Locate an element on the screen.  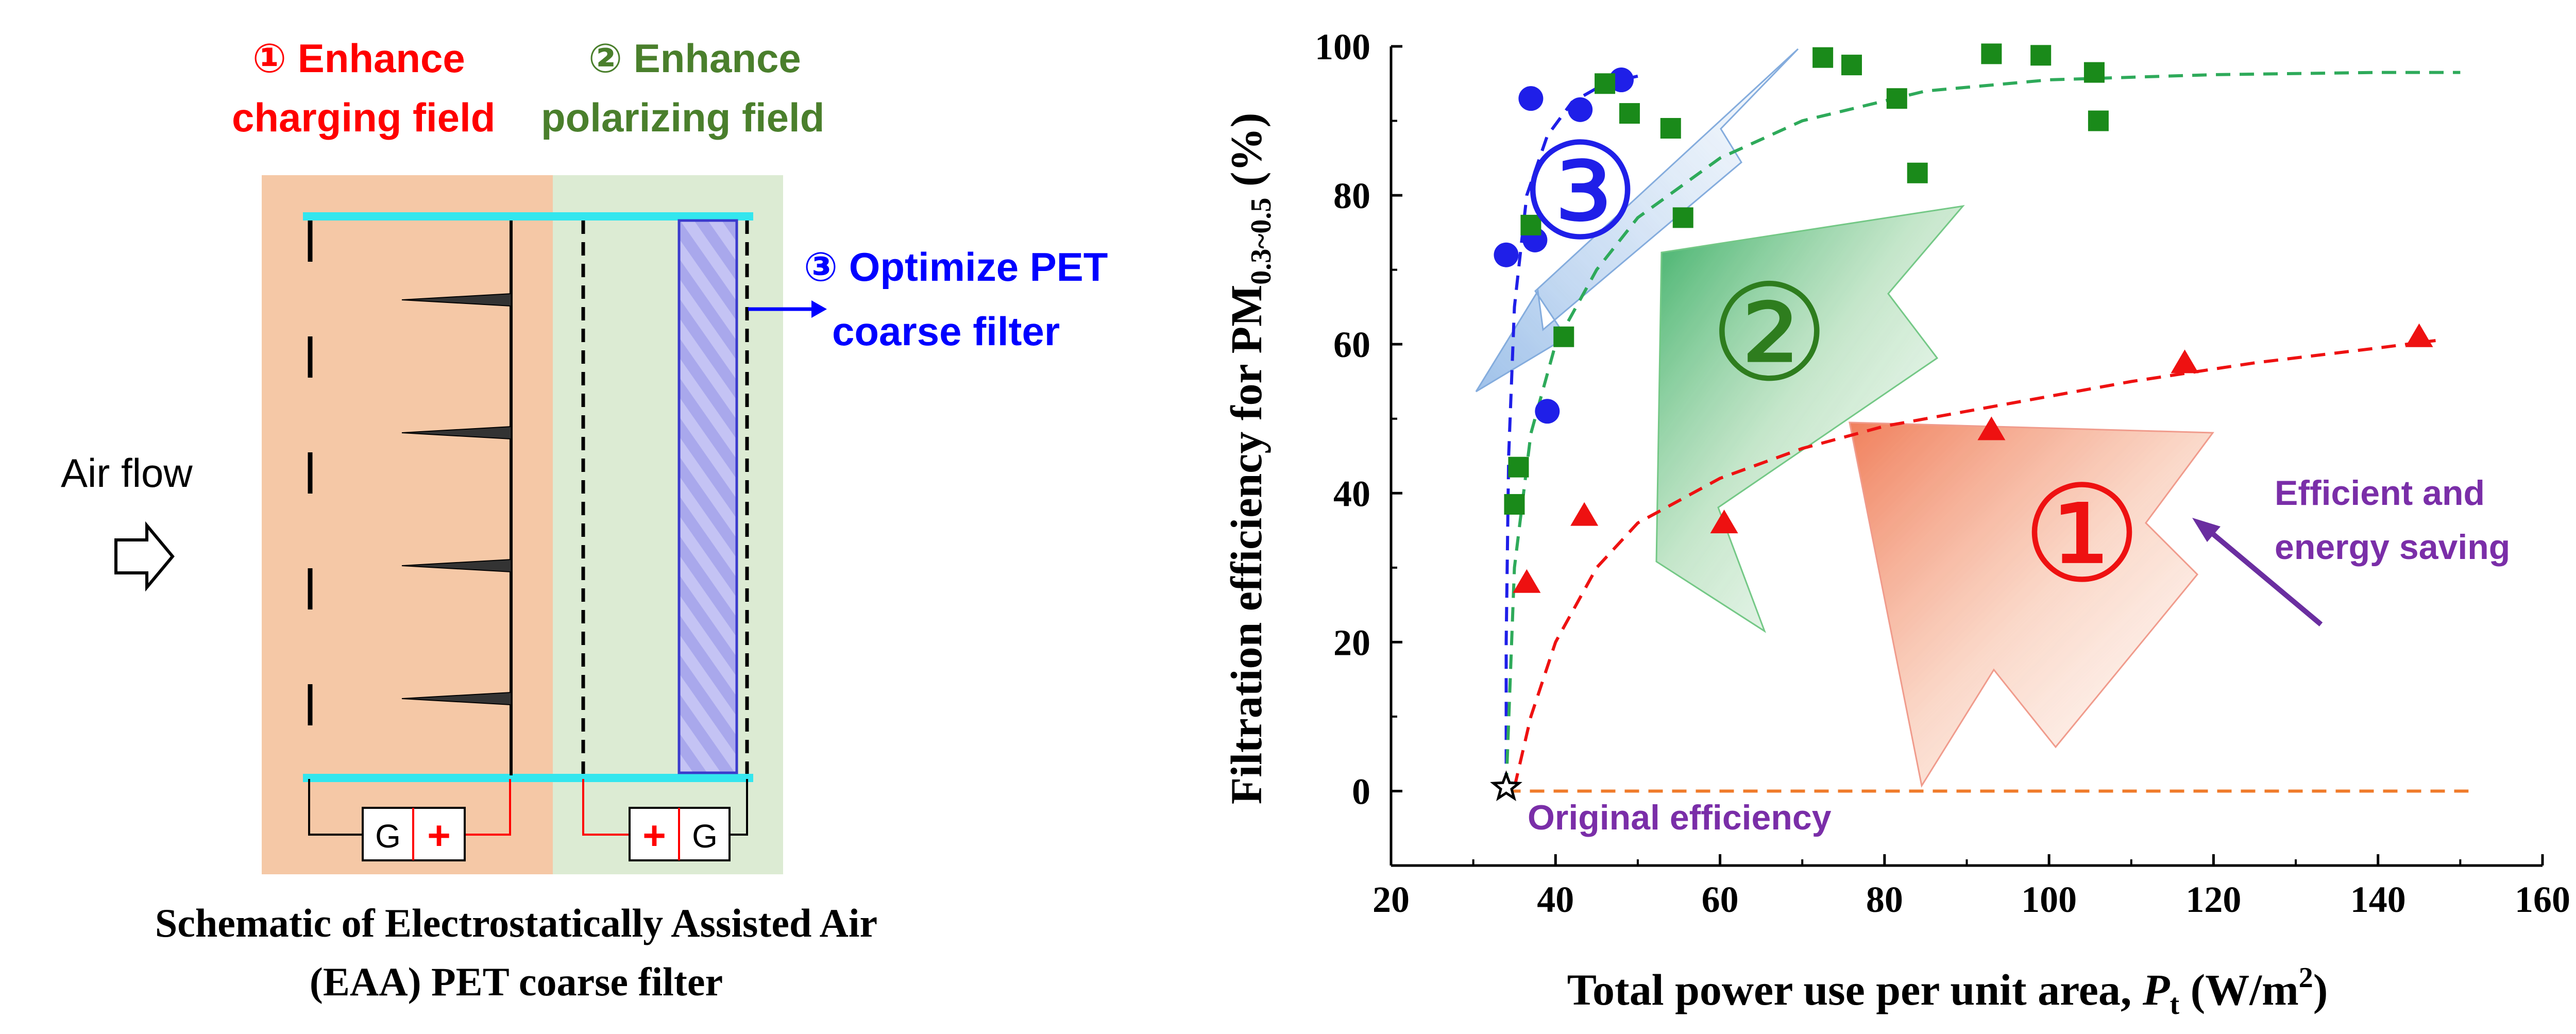
x-tick-label-160: 160 is located at coordinates (2542, 900).